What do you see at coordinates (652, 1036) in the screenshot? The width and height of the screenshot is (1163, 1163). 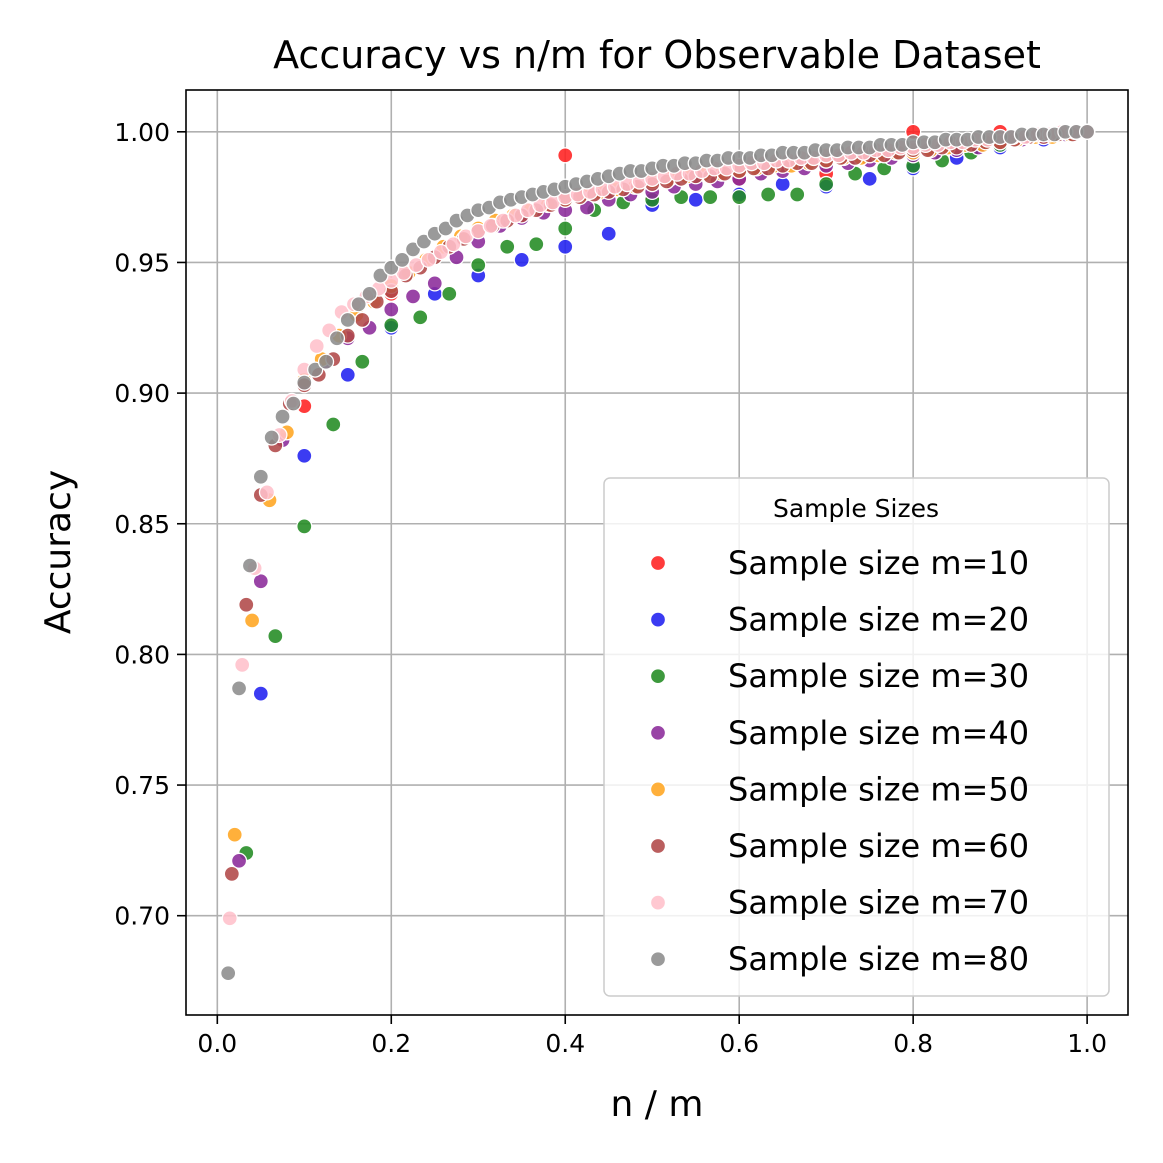 I see `x-axis-ticks: 0.0 0.2 0.4 0.6 0.8 1.0` at bounding box center [652, 1036].